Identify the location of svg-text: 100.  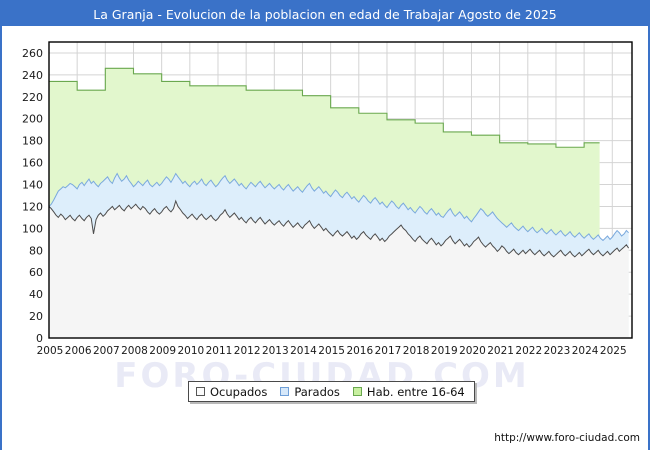
(32, 228).